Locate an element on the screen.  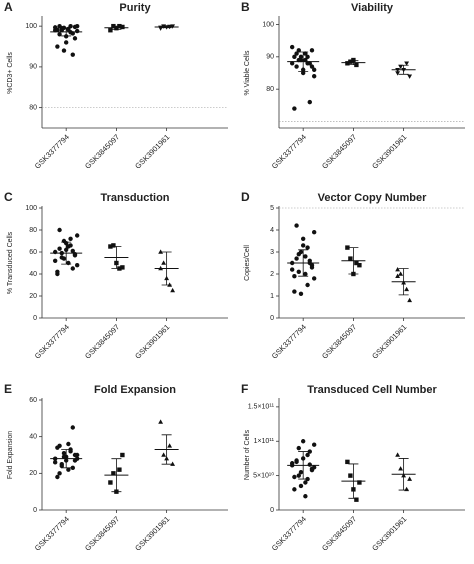
panel-label: A is located at coordinates (8, 7).